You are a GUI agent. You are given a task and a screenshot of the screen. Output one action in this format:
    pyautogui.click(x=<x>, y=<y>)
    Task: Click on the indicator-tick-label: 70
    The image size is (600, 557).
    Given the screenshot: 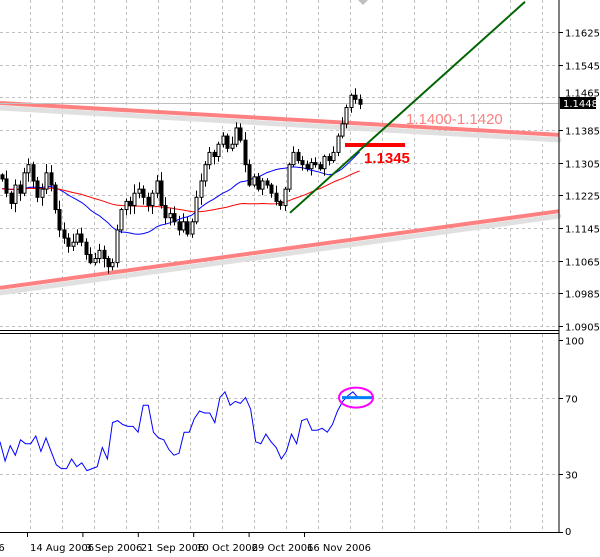 What is the action you would take?
    pyautogui.click(x=571, y=400)
    